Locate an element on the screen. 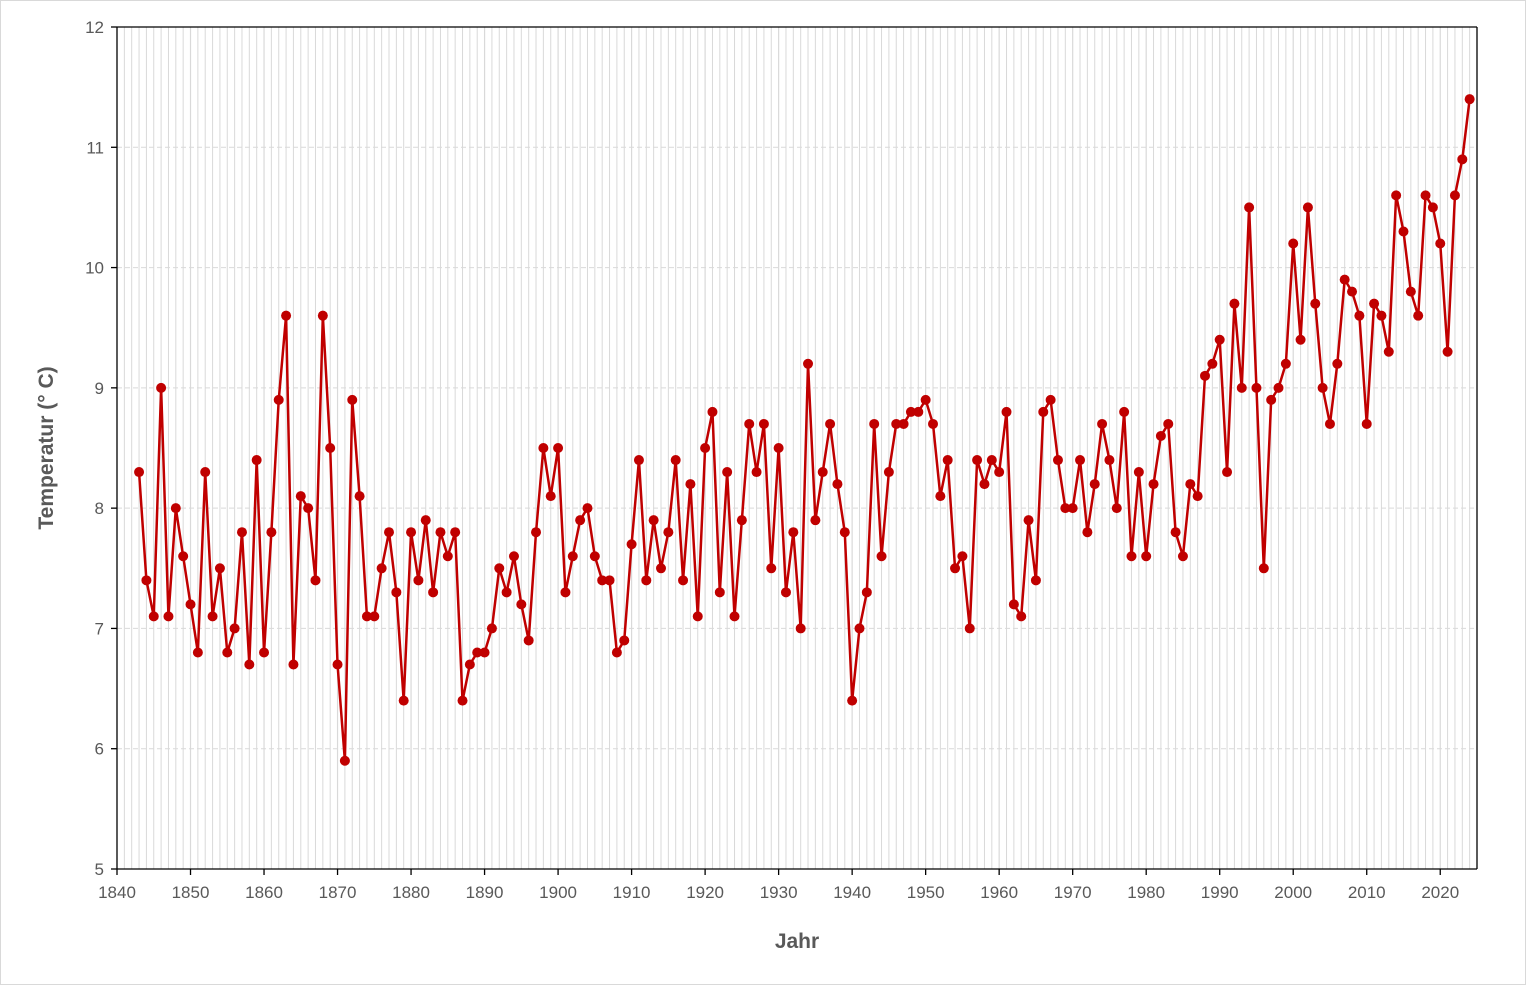 The image size is (1526, 985). x-tick-label: 1900 is located at coordinates (558, 892).